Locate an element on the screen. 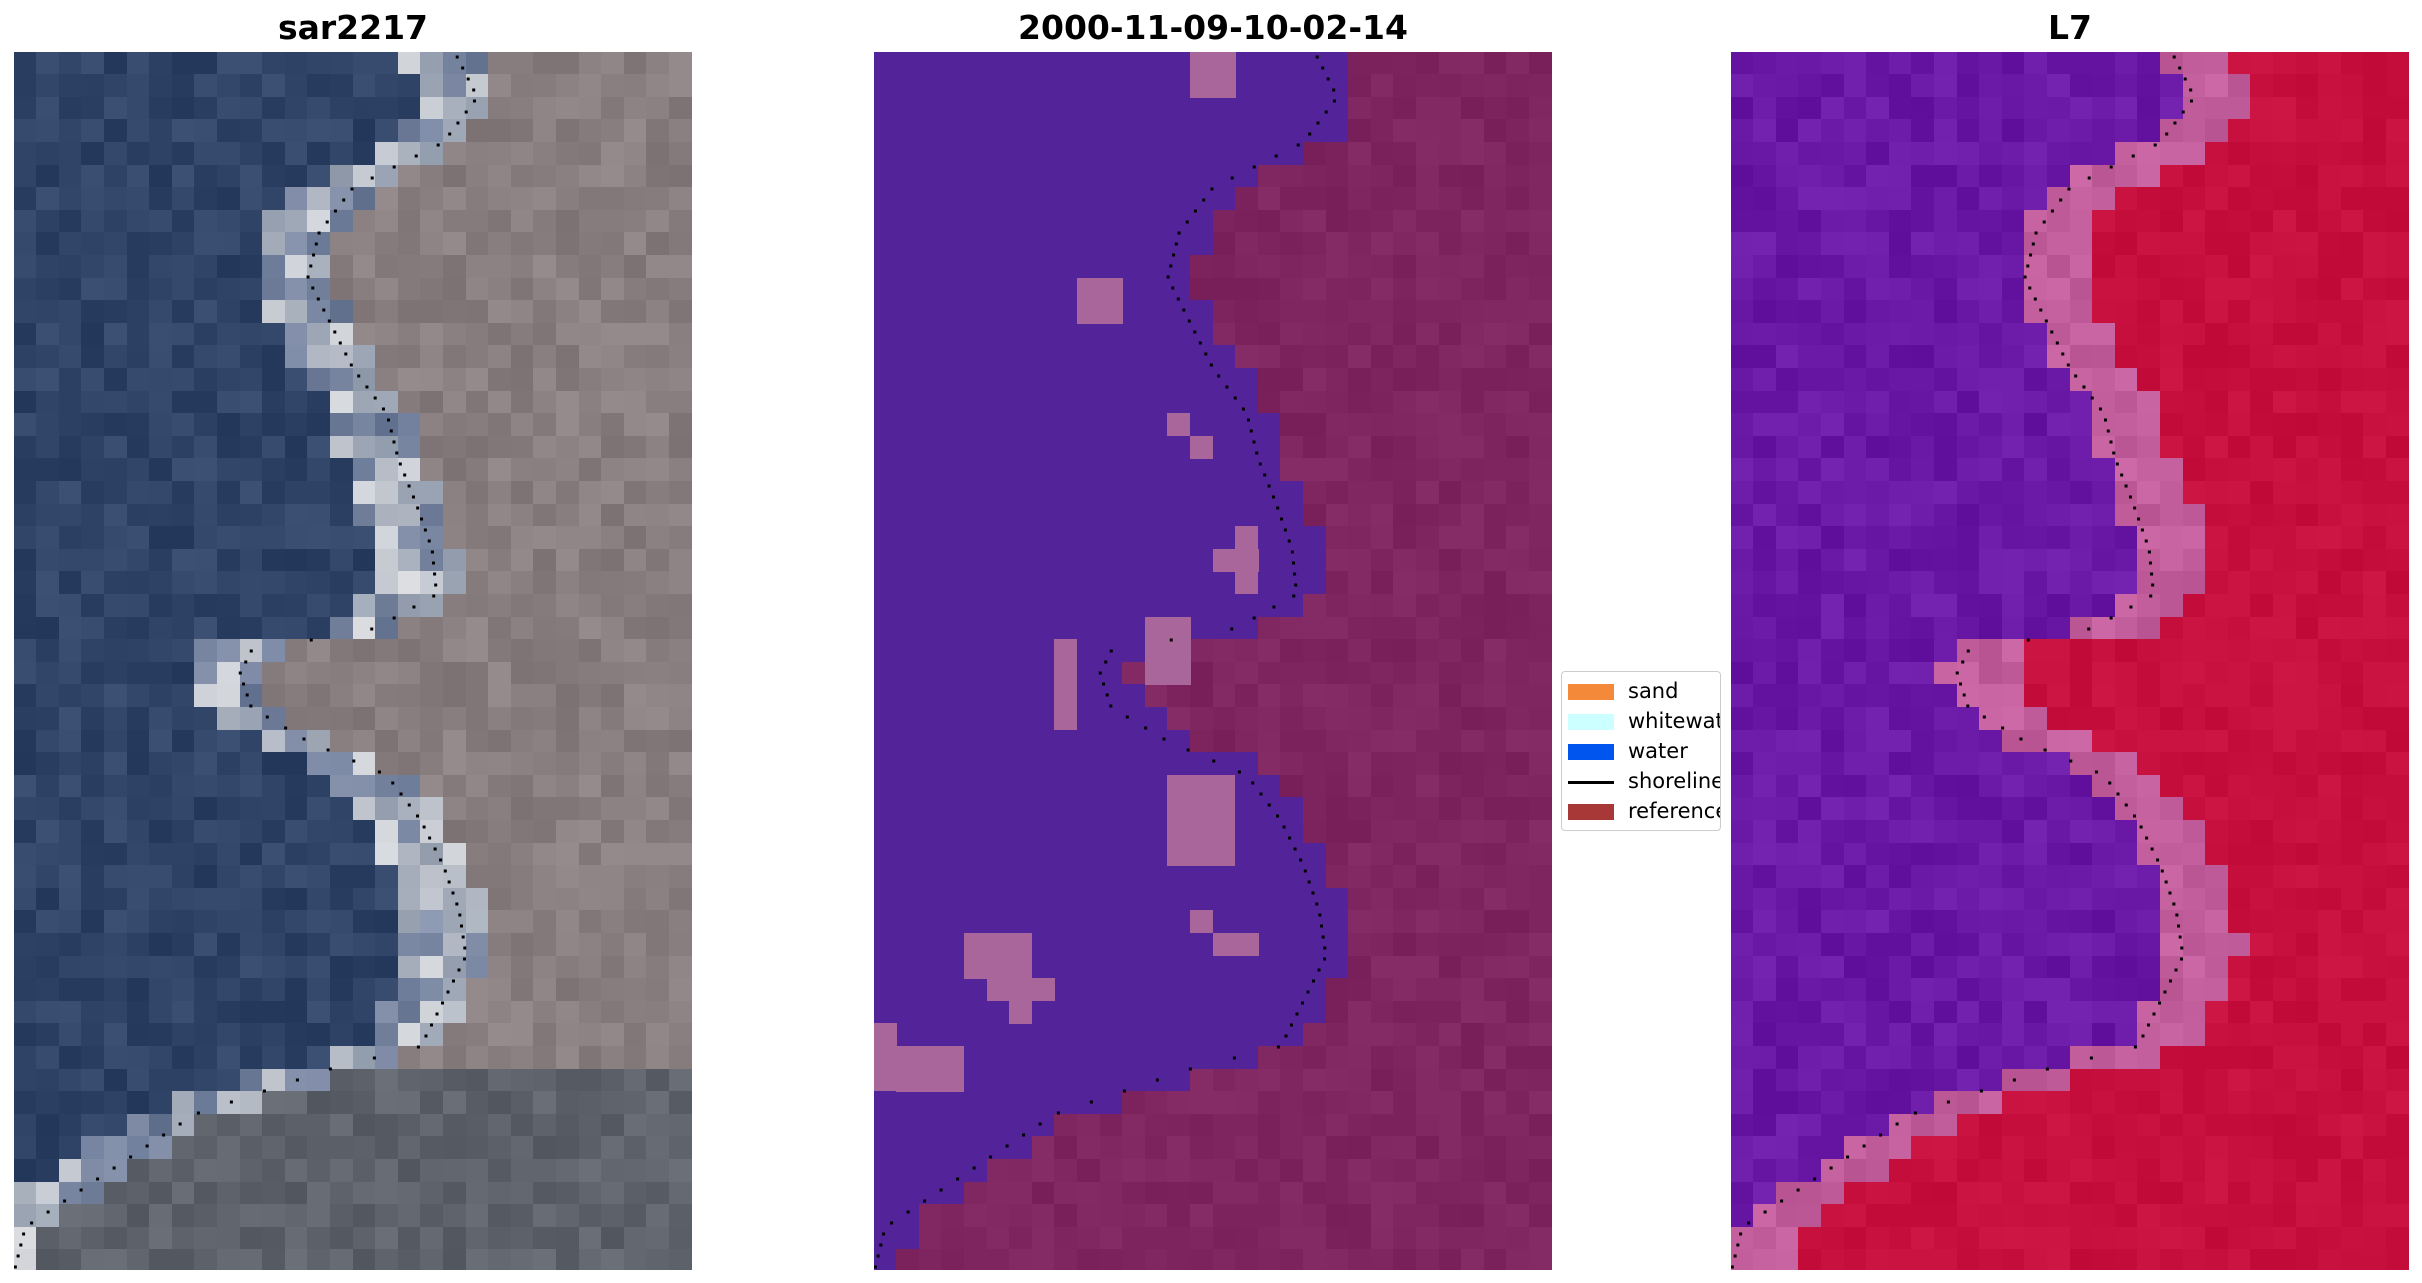  legend-item-sand: sand is located at coordinates (1641, 691).